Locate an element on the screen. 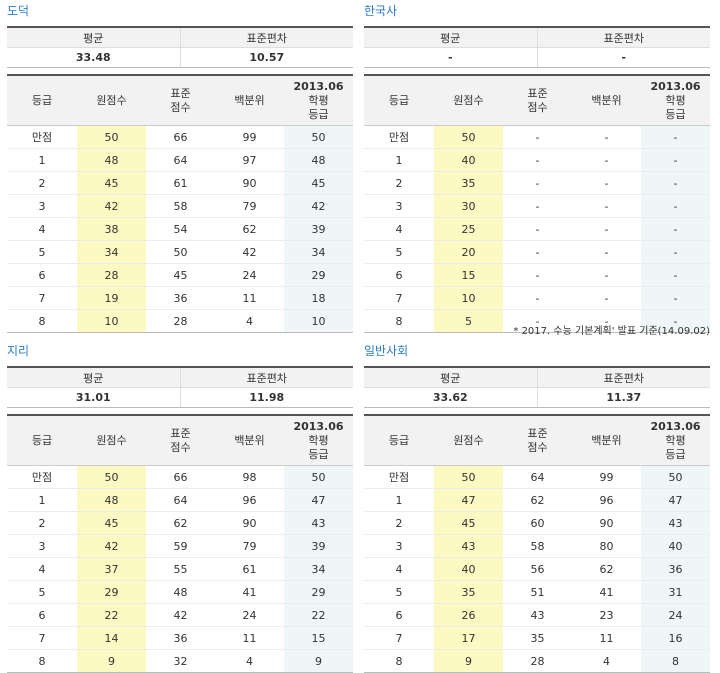 This screenshot has width=720, height=673. standard-score-cell: 54 is located at coordinates (180, 229).